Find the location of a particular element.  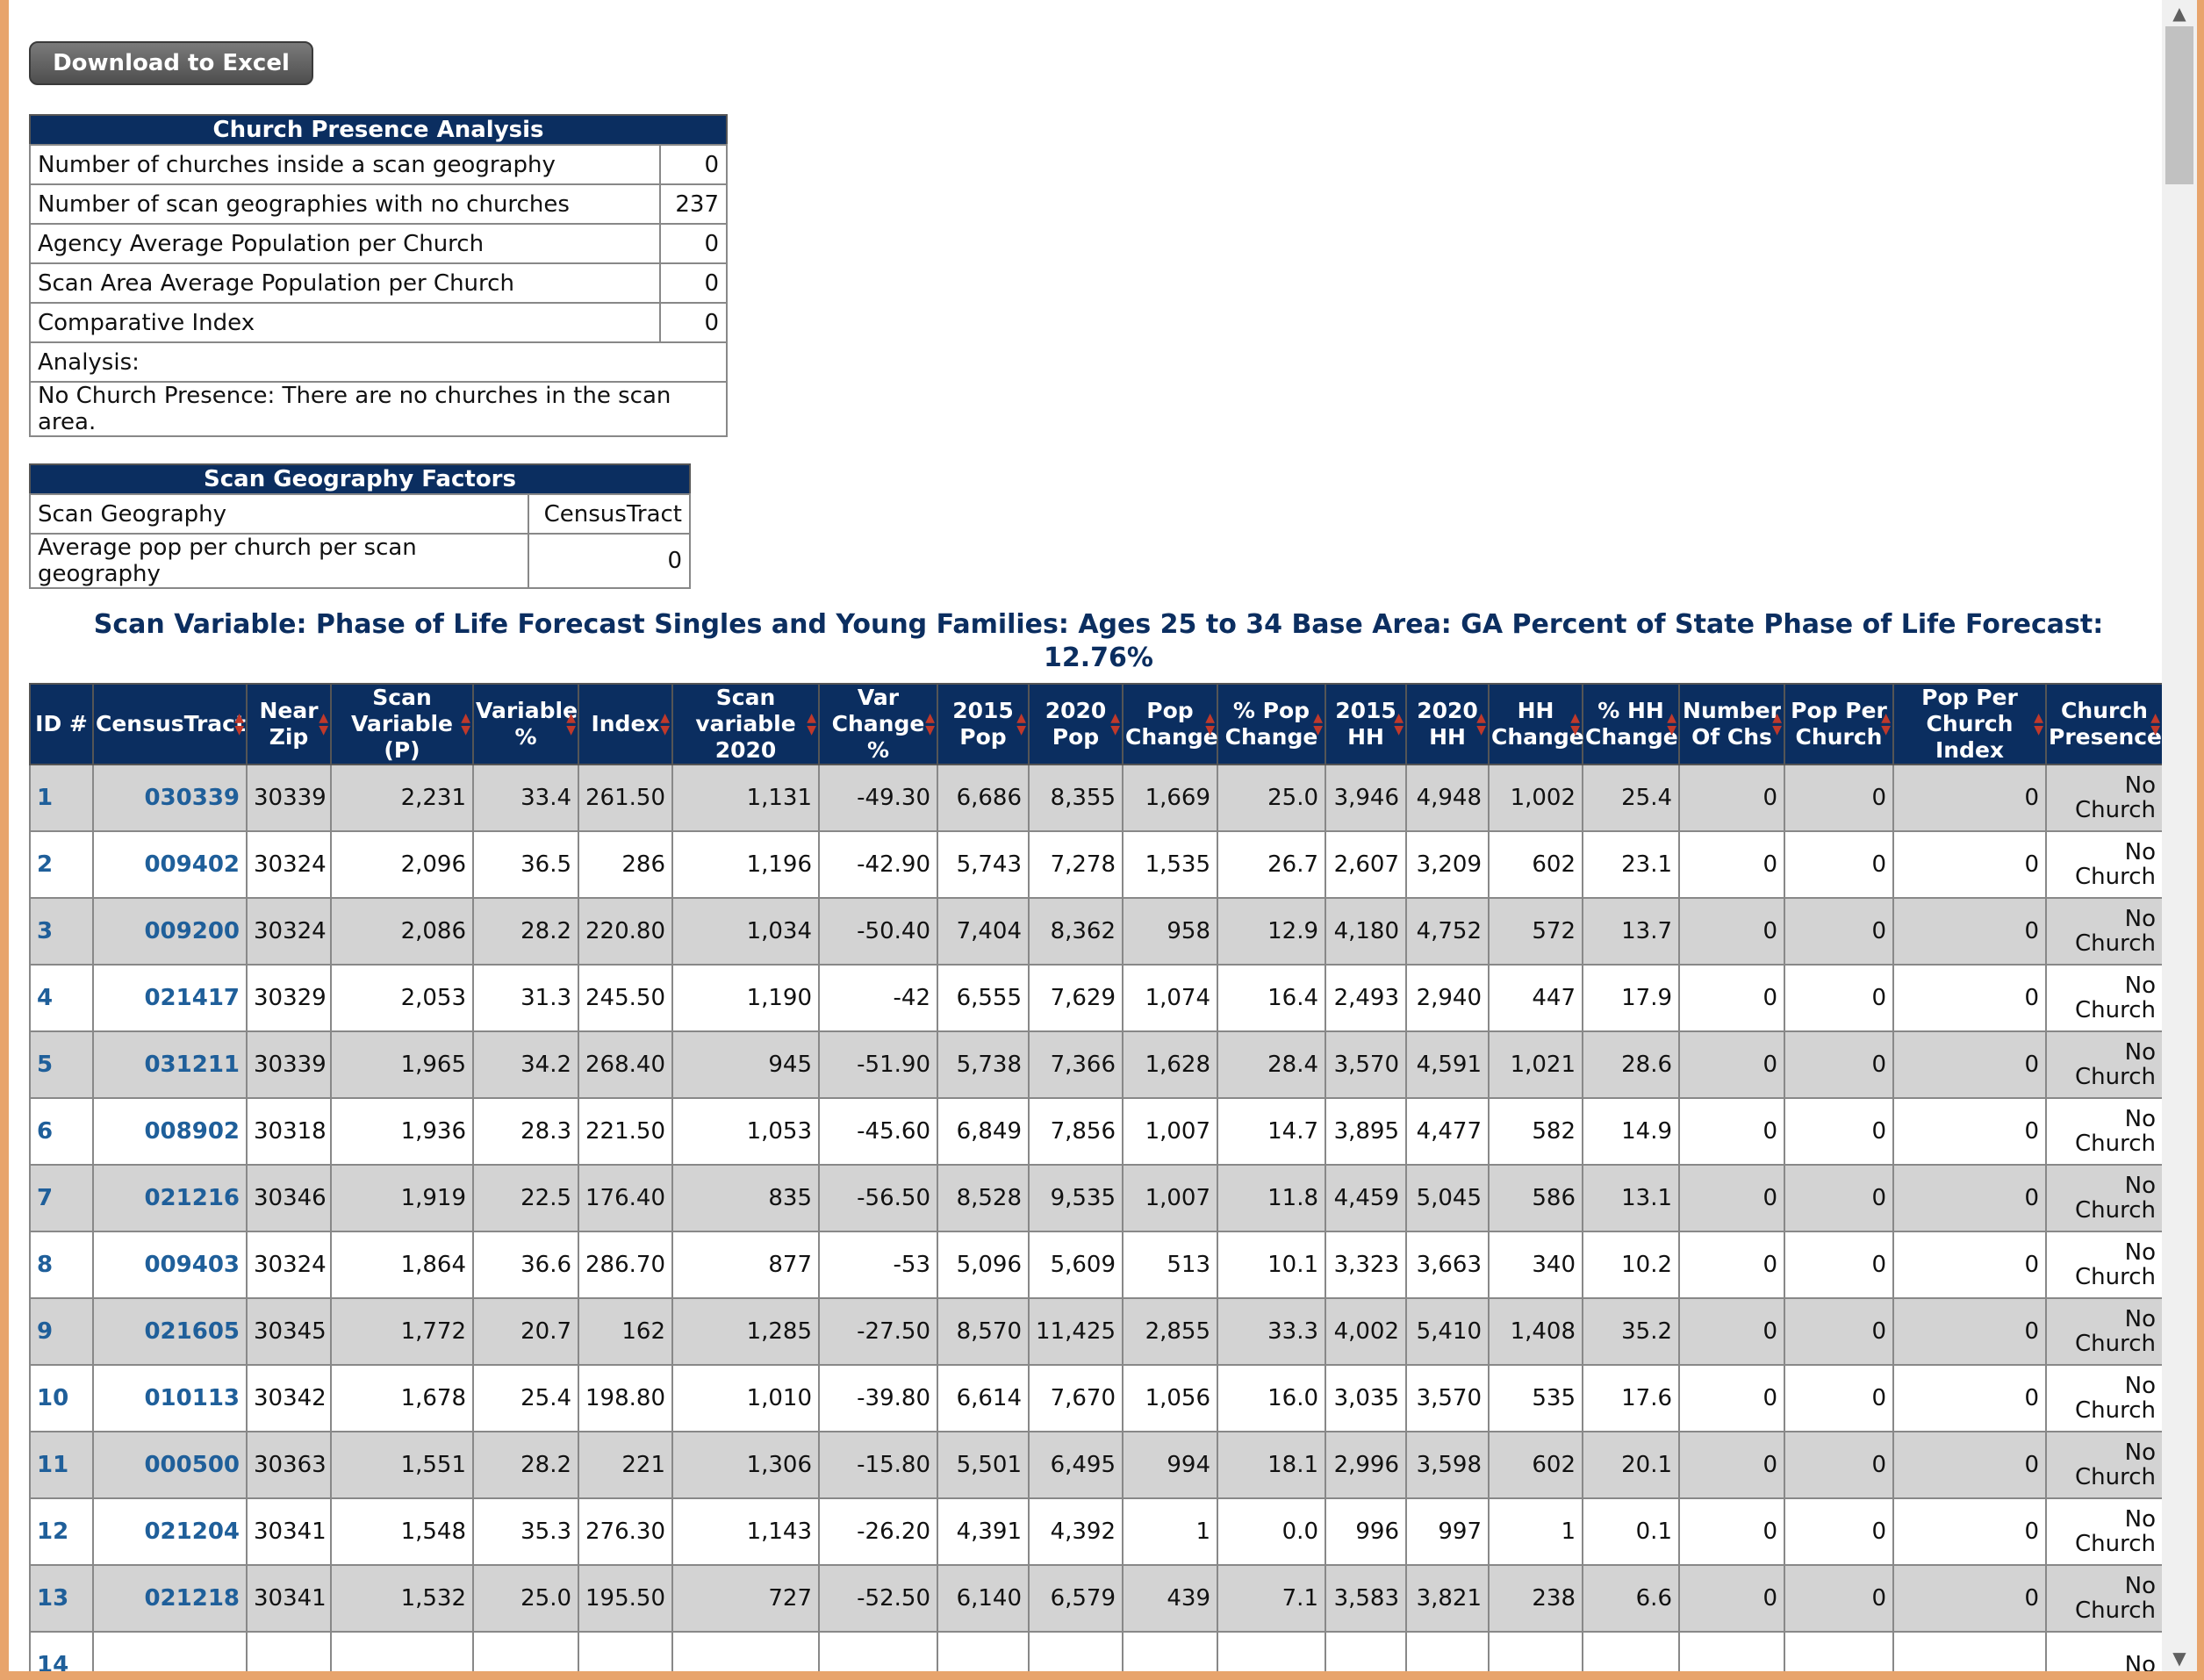

table-cell: 23.1 is located at coordinates (1631, 864).